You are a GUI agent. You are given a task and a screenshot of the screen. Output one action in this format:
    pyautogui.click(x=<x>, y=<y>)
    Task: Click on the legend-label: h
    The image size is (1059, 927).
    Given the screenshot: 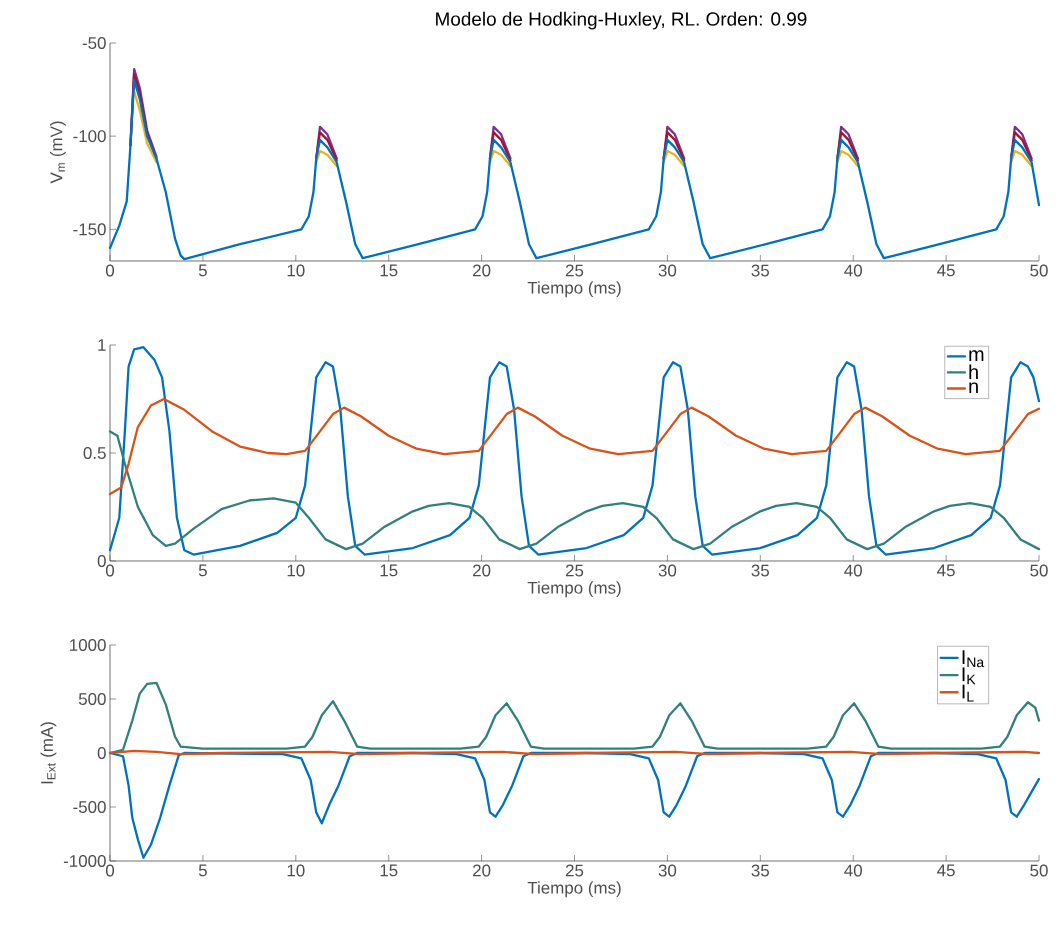 What is the action you would take?
    pyautogui.click(x=973, y=371)
    